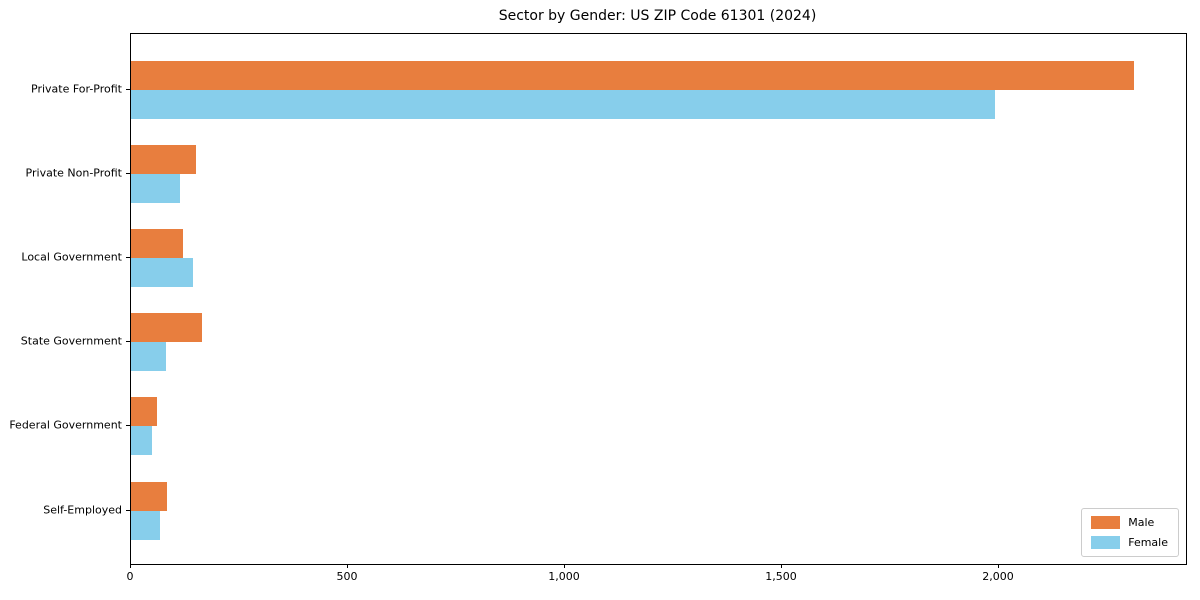 This screenshot has width=1200, height=600. What do you see at coordinates (73, 173) in the screenshot?
I see `ytick-label: Private Non-Profit` at bounding box center [73, 173].